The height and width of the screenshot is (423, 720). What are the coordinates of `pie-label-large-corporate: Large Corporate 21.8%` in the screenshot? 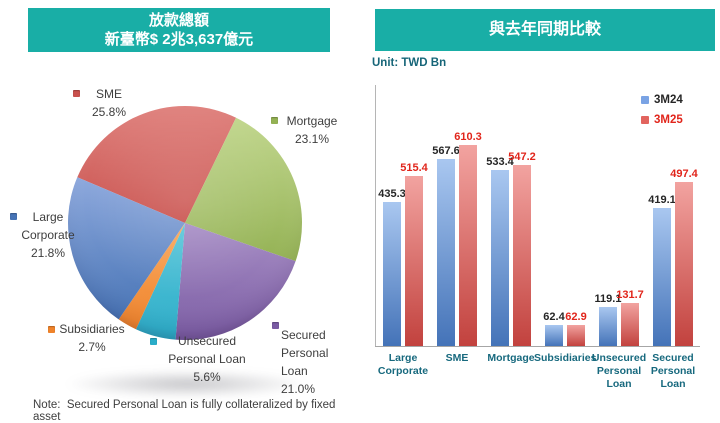 It's located at (43, 235).